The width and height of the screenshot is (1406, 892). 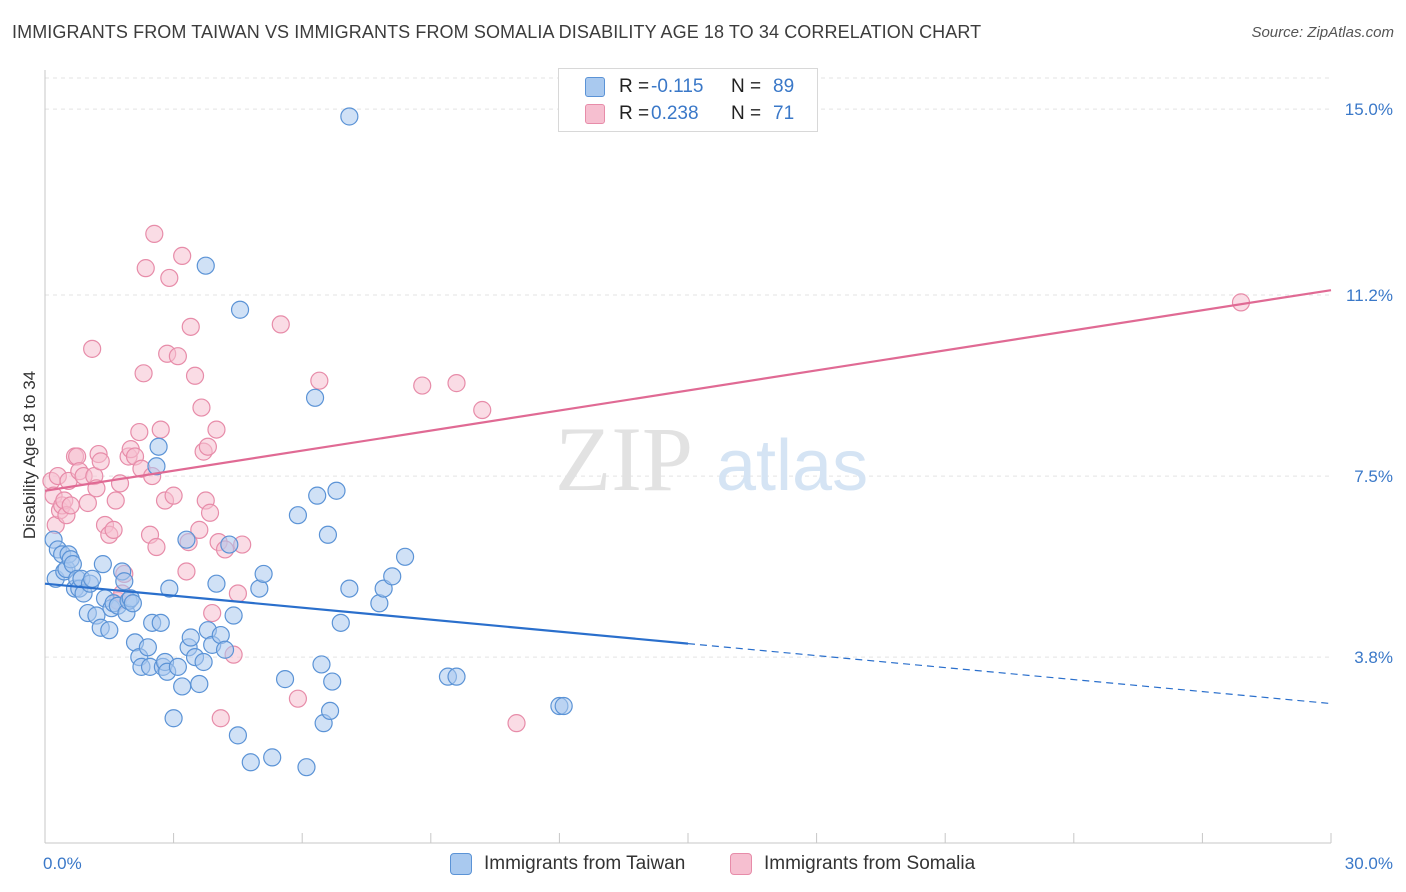 What do you see at coordinates (675, 113) in the screenshot?
I see `r-value: 0.238` at bounding box center [675, 113].